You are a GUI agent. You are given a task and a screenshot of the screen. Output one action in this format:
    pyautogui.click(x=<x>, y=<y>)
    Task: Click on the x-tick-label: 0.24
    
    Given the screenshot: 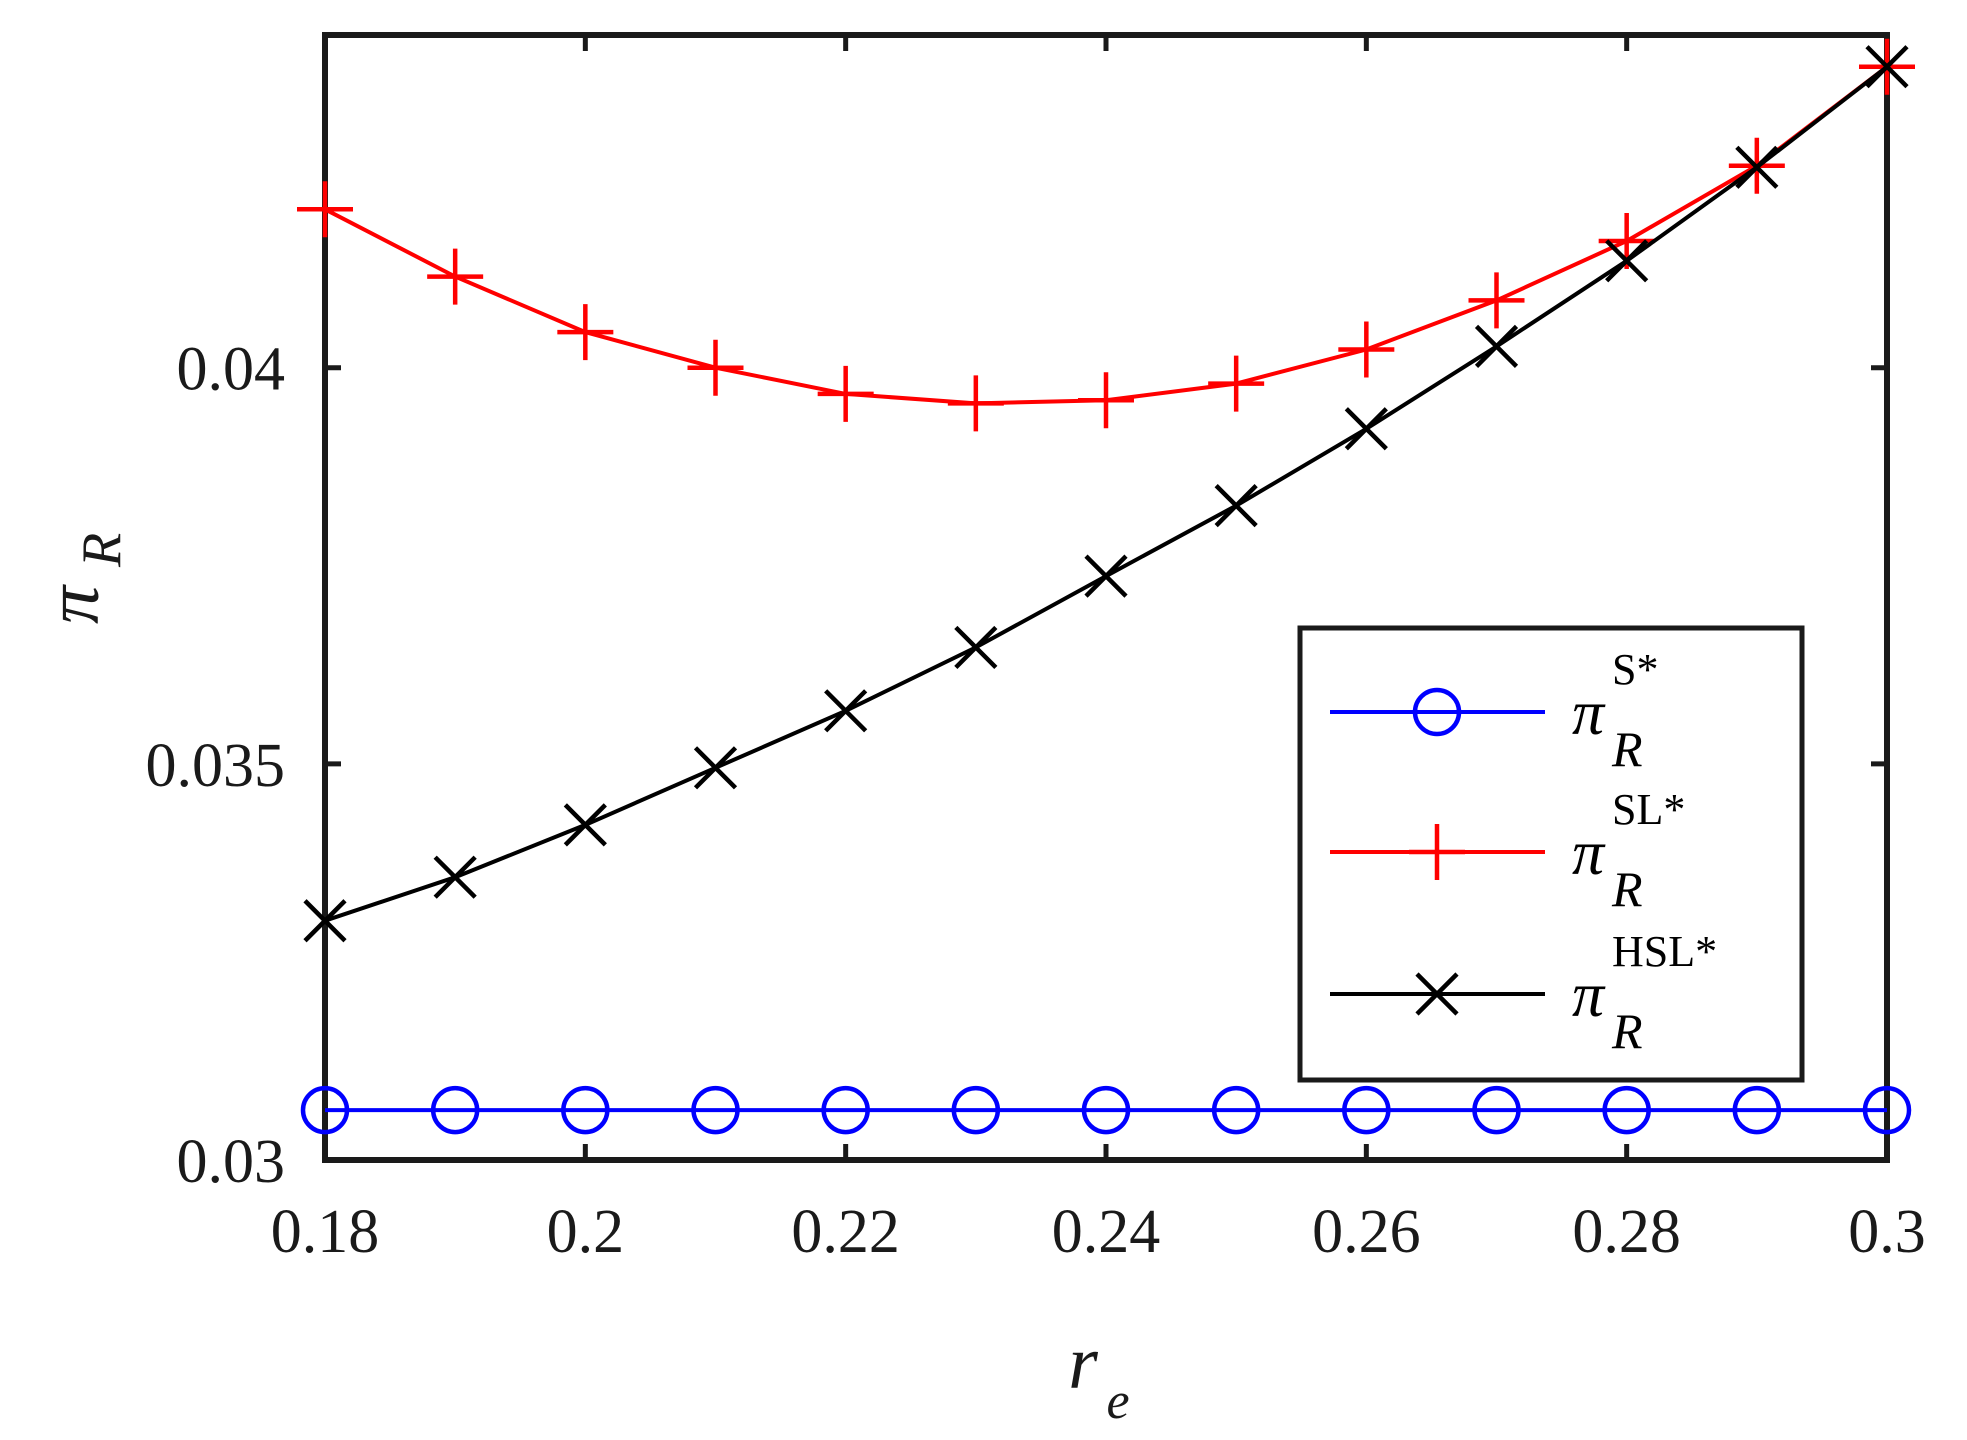 What is the action you would take?
    pyautogui.click(x=1106, y=1232)
    